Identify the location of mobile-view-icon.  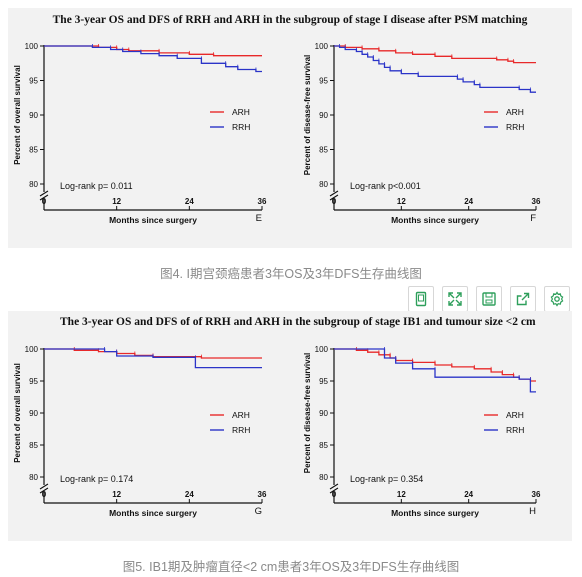
(421, 299).